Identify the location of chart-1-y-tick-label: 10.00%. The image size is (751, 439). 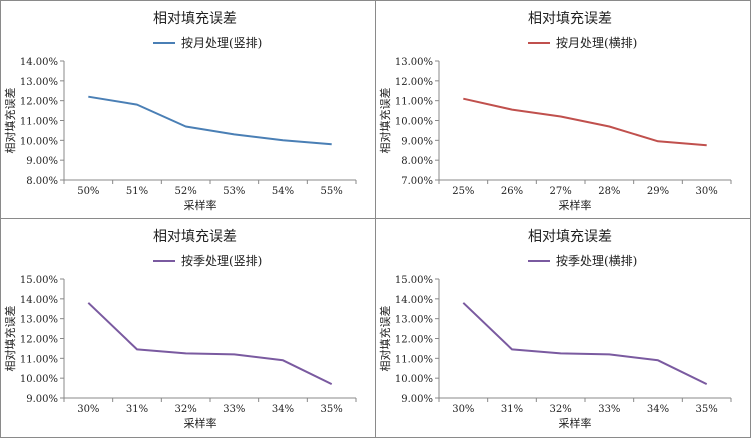
(39, 141).